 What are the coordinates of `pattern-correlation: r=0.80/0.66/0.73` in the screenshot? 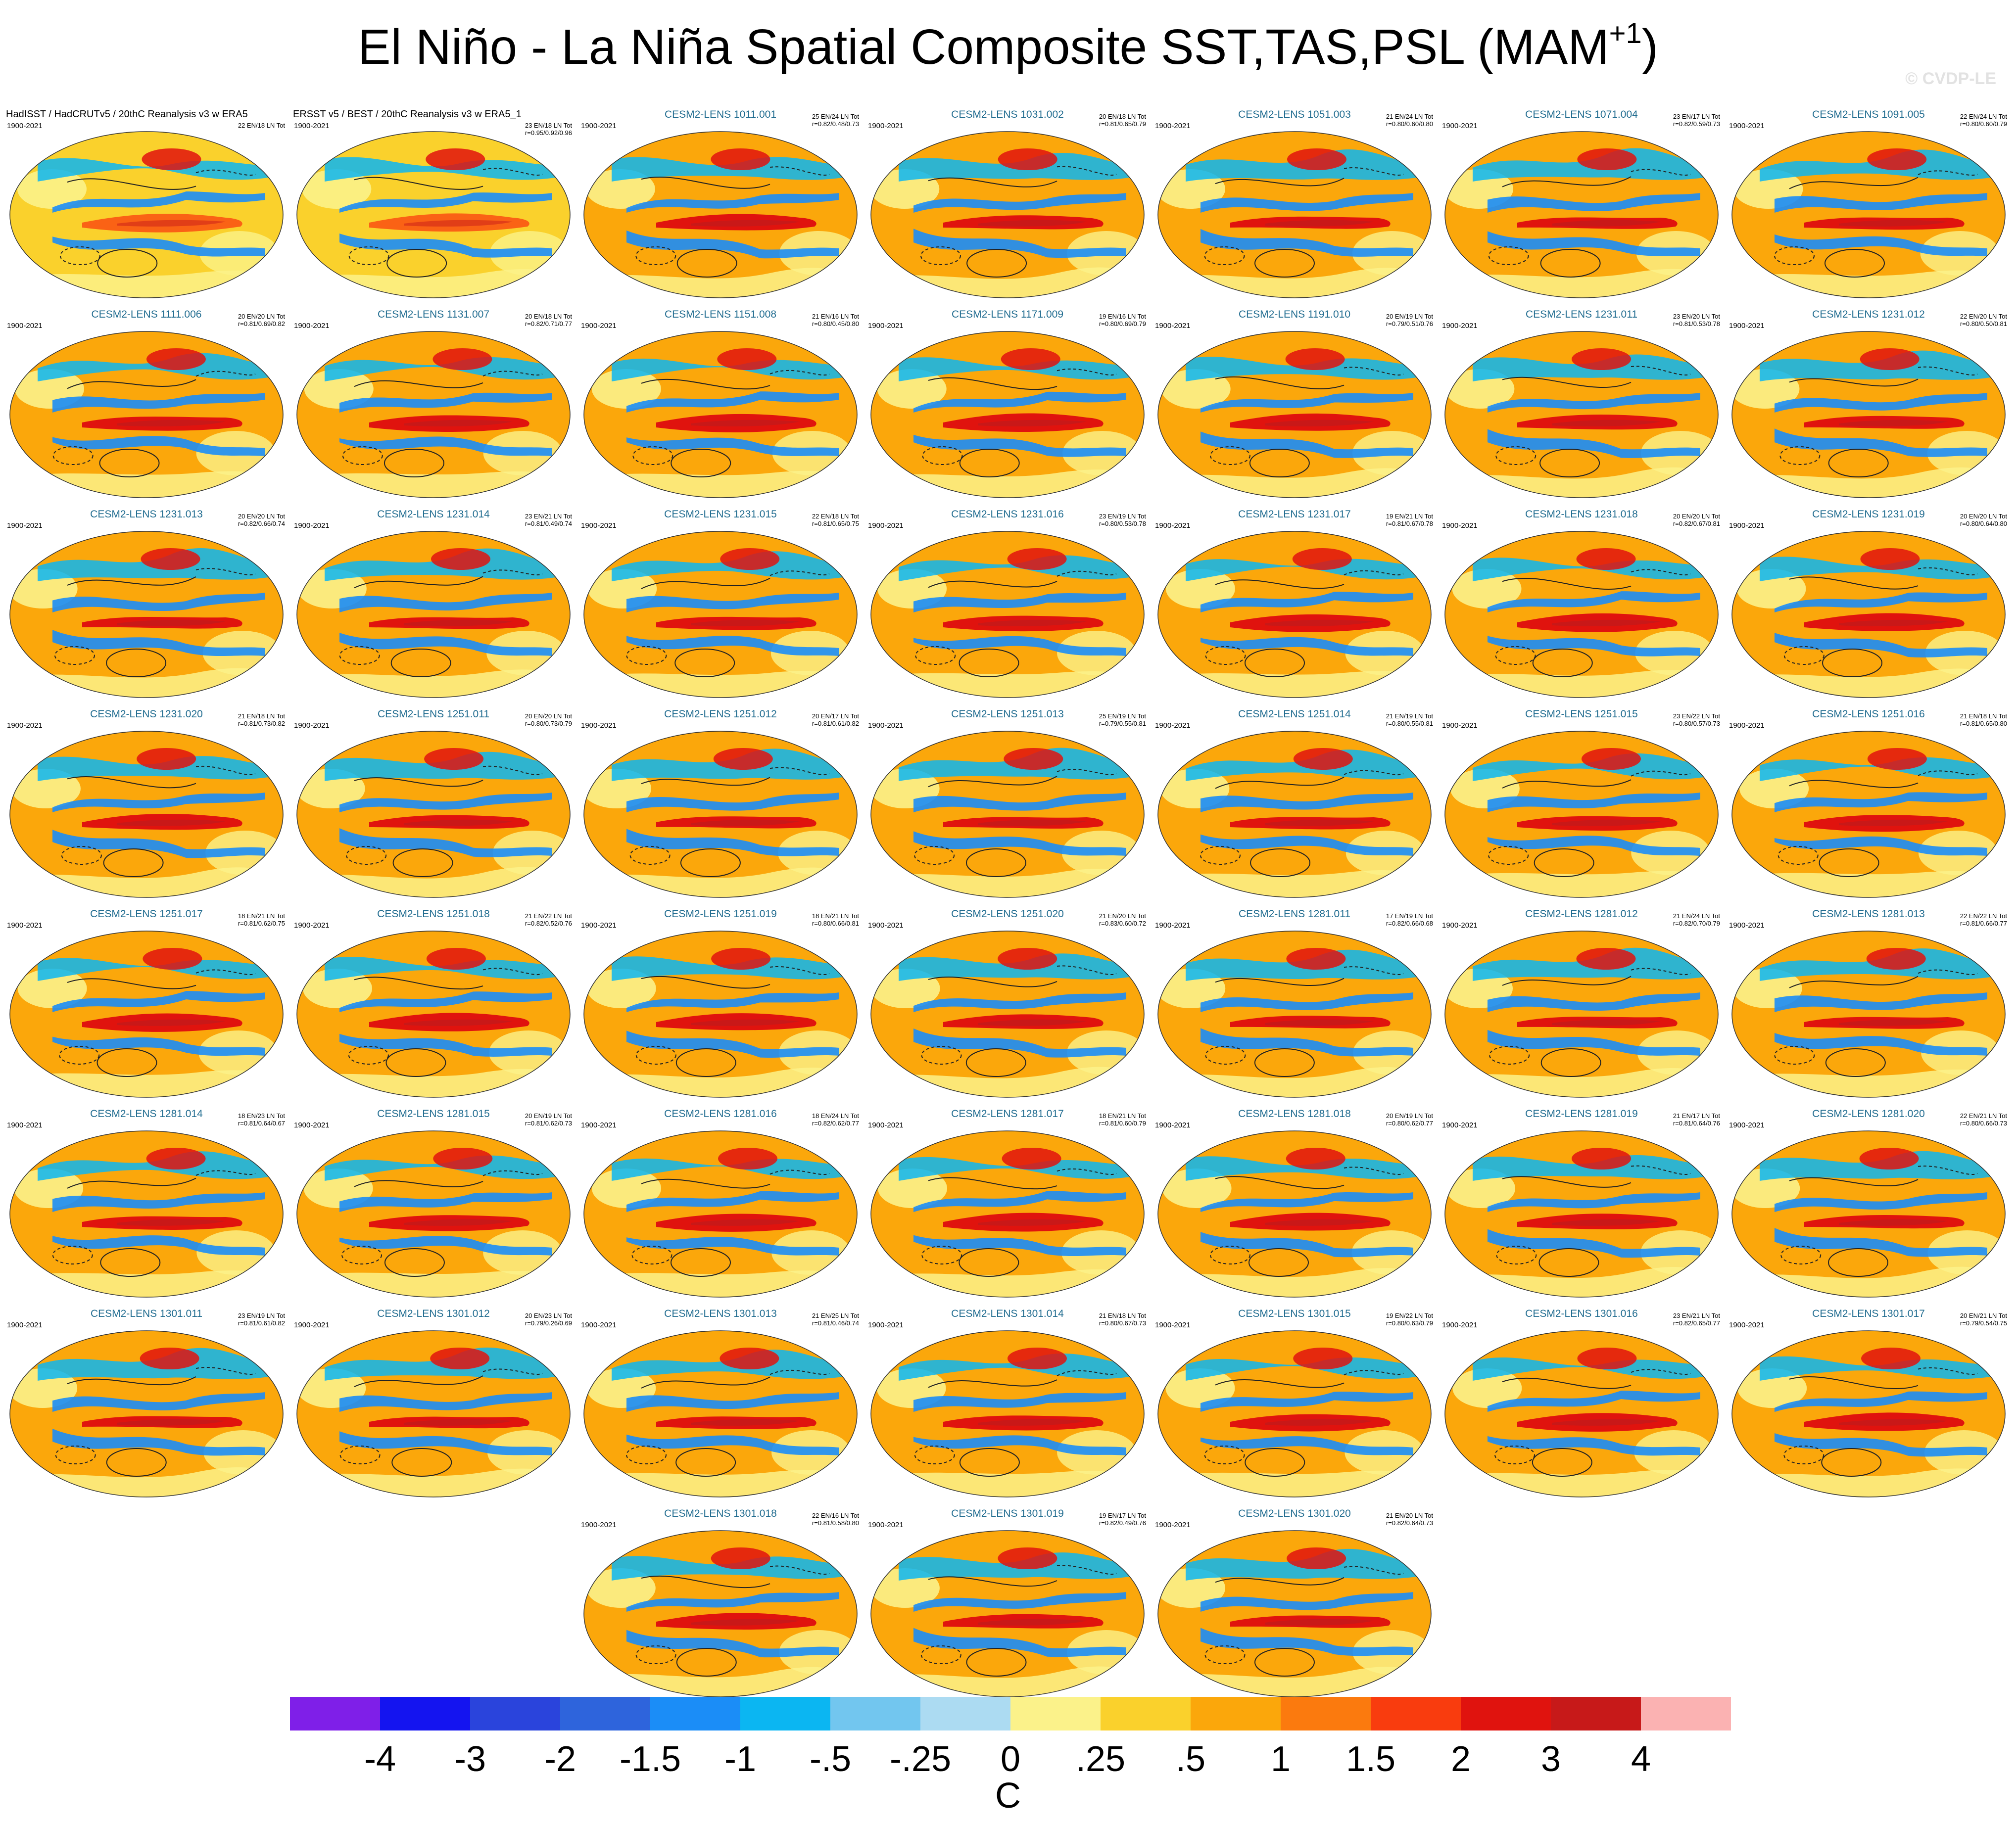 It's located at (1984, 1124).